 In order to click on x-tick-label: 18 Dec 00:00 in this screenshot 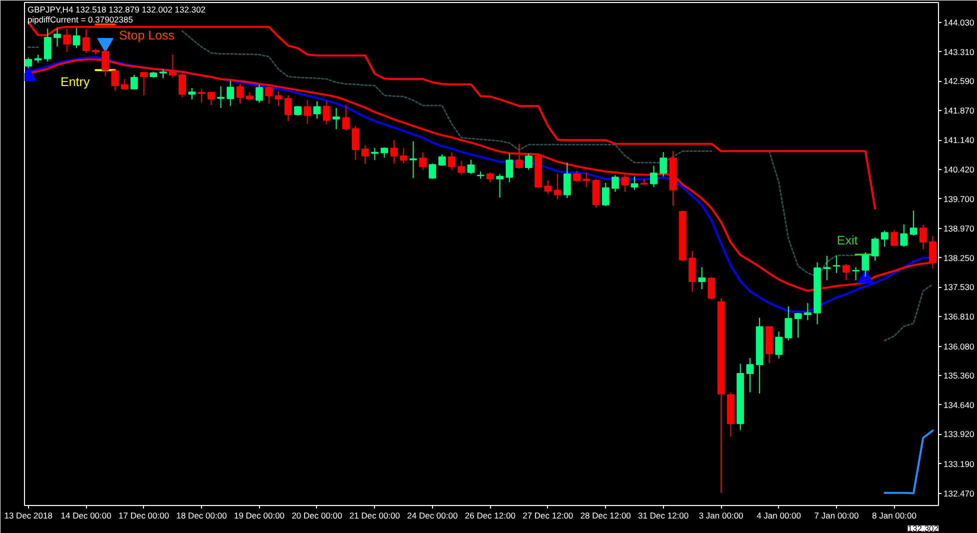, I will do `click(202, 515)`.